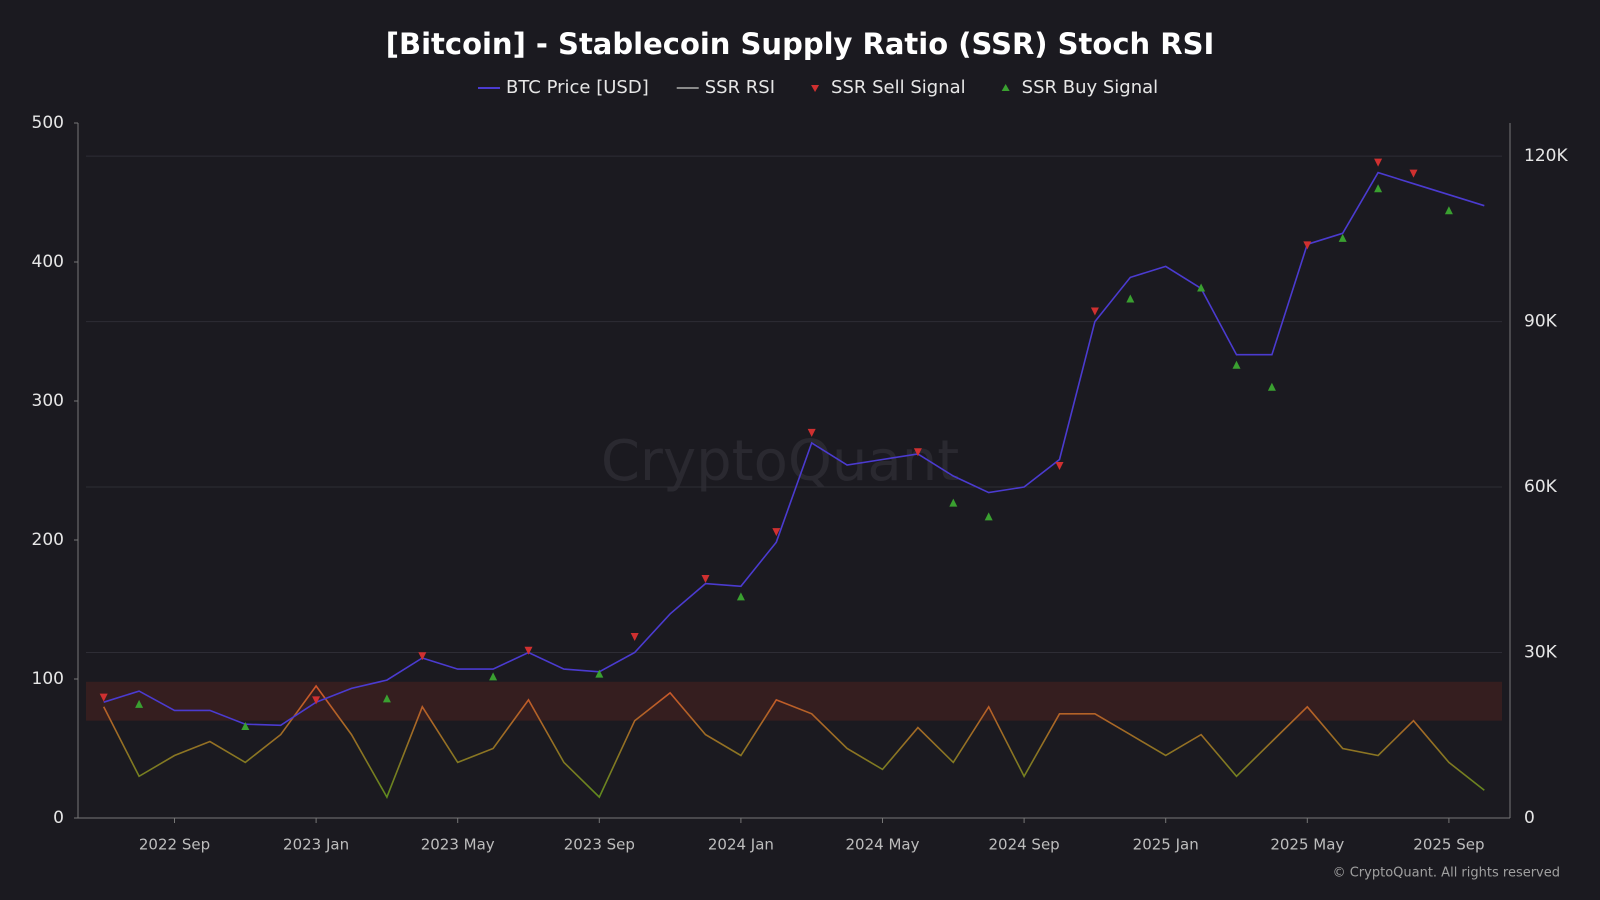 The image size is (1600, 900). I want to click on x-tick-label: 2023 May, so click(458, 845).